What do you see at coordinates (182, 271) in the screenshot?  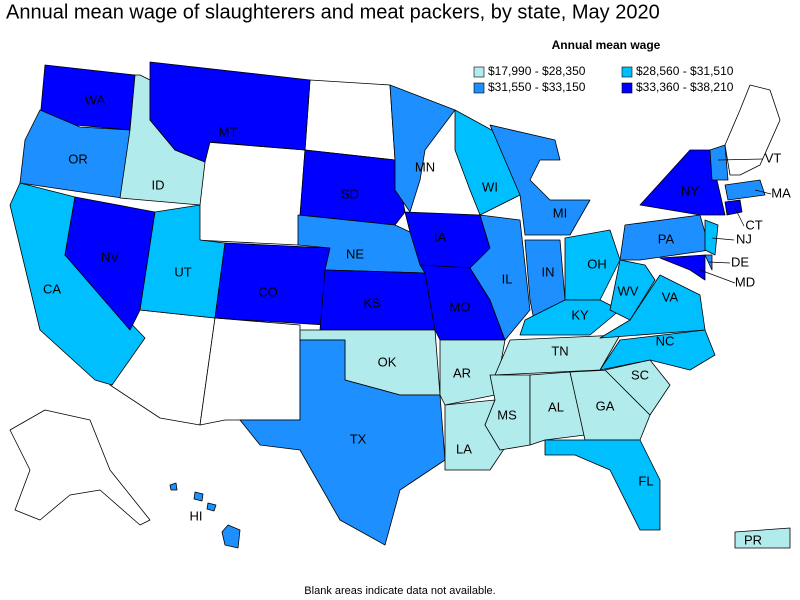 I see `state-label: UT` at bounding box center [182, 271].